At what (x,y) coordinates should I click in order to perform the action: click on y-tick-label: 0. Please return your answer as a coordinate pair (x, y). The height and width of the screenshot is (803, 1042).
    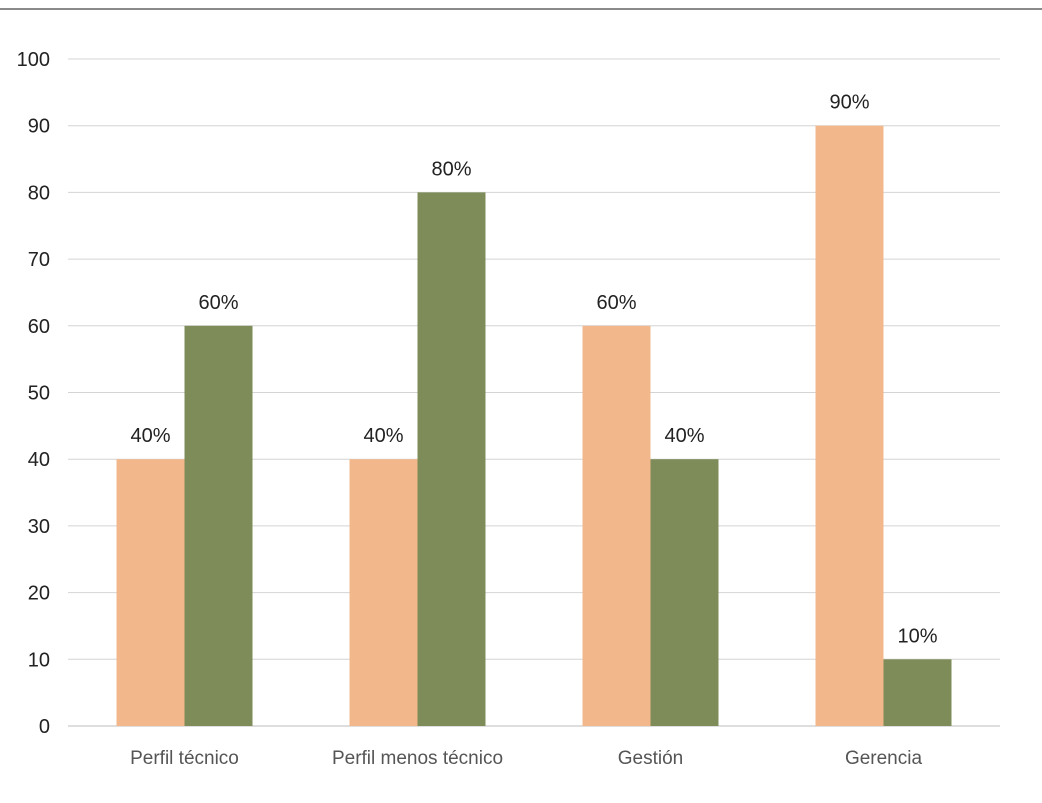
    Looking at the image, I should click on (44, 727).